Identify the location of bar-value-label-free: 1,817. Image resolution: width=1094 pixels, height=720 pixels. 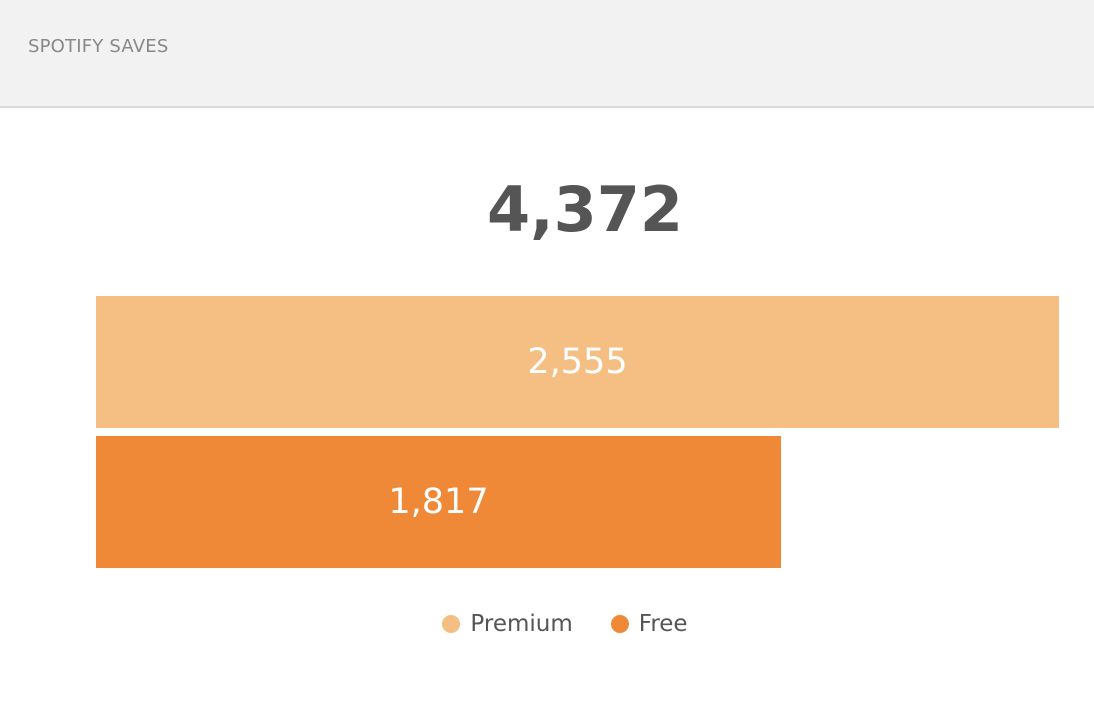
(438, 502).